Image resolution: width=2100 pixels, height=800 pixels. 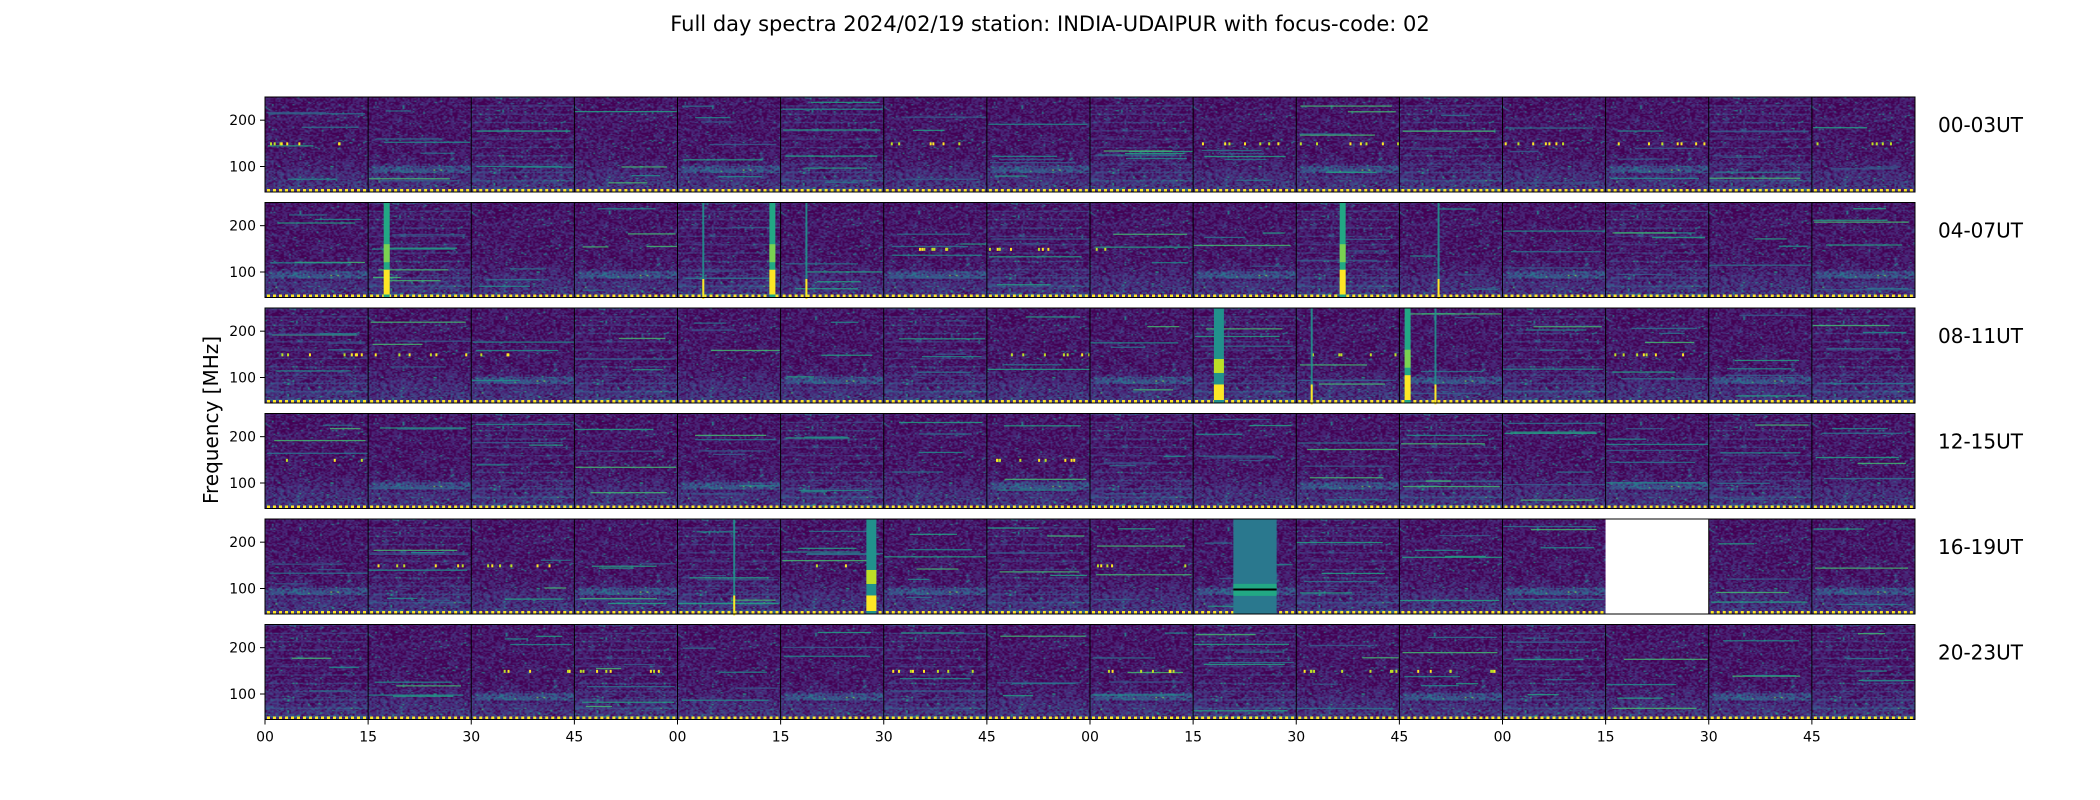 I want to click on x-tick-label: 45, so click(x=987, y=738).